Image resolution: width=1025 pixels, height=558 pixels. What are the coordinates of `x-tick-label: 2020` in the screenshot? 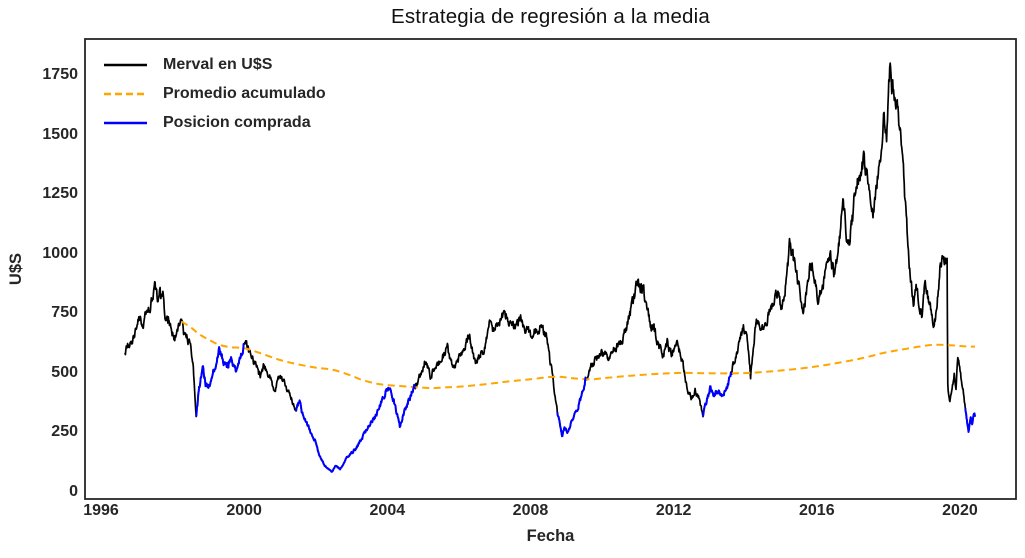 It's located at (960, 510).